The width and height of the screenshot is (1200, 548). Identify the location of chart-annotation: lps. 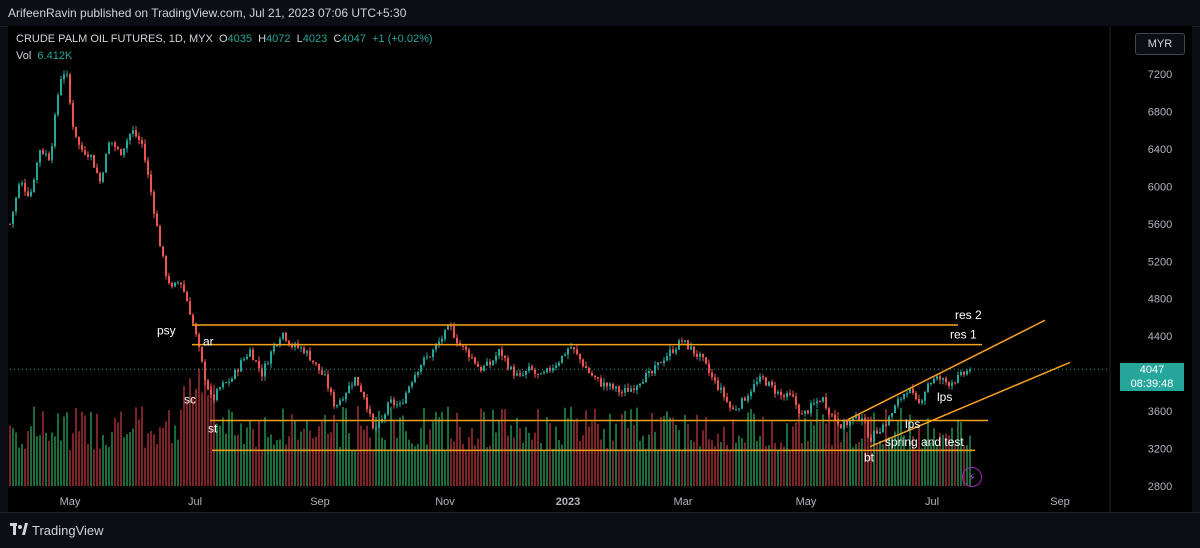
(912, 424).